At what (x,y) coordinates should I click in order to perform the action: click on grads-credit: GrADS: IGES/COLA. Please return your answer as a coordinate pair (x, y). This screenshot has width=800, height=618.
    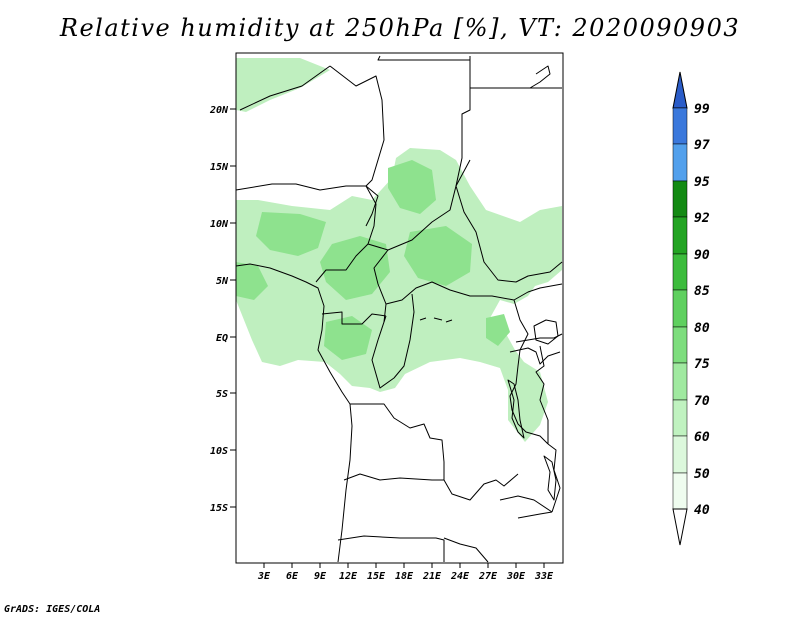
    Looking at the image, I should click on (52, 609).